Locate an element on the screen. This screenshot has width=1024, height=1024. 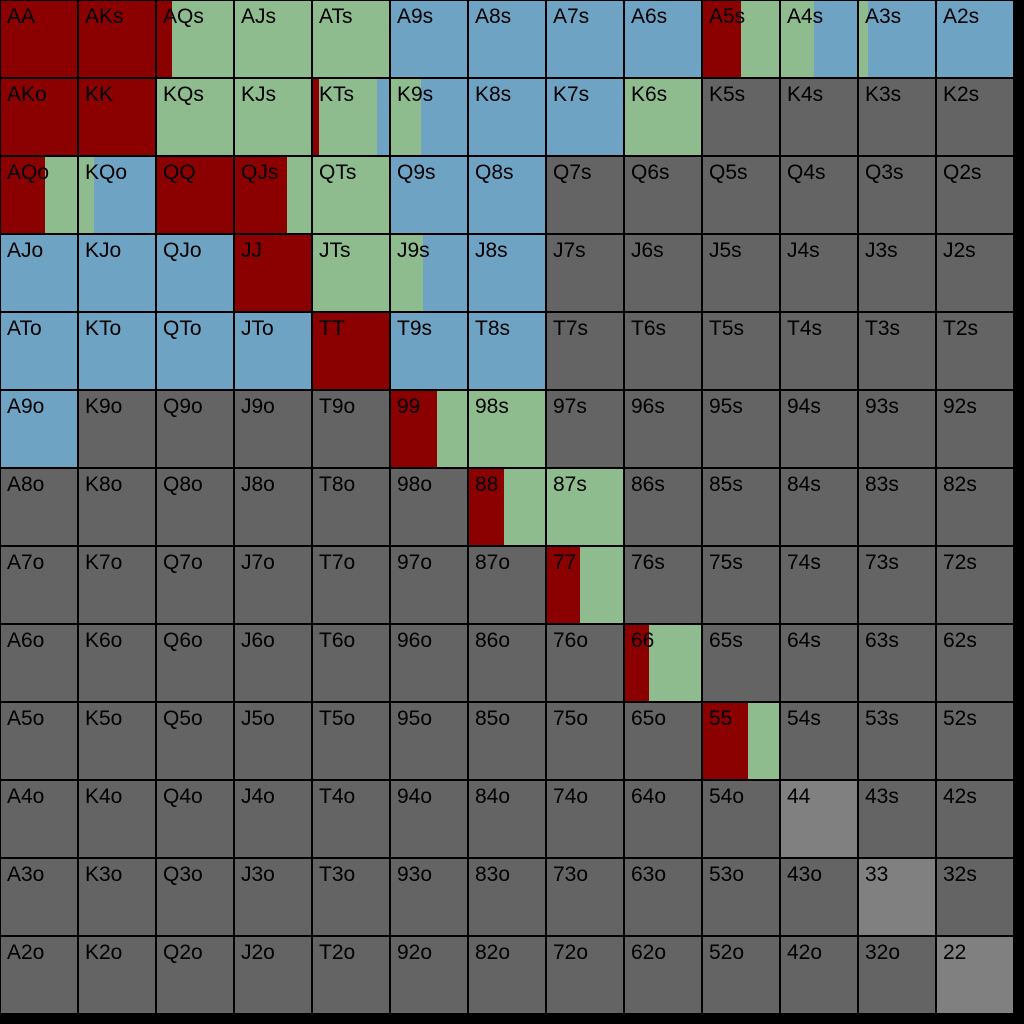
hand-cell-93o: 93o is located at coordinates (429, 897).